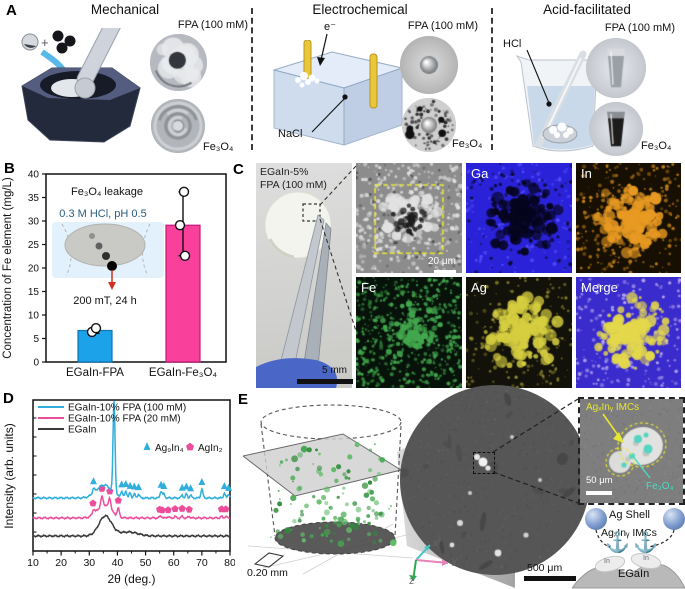 Image resolution: width=685 pixels, height=589 pixels. I want to click on pestle-tip, so click(85, 88).